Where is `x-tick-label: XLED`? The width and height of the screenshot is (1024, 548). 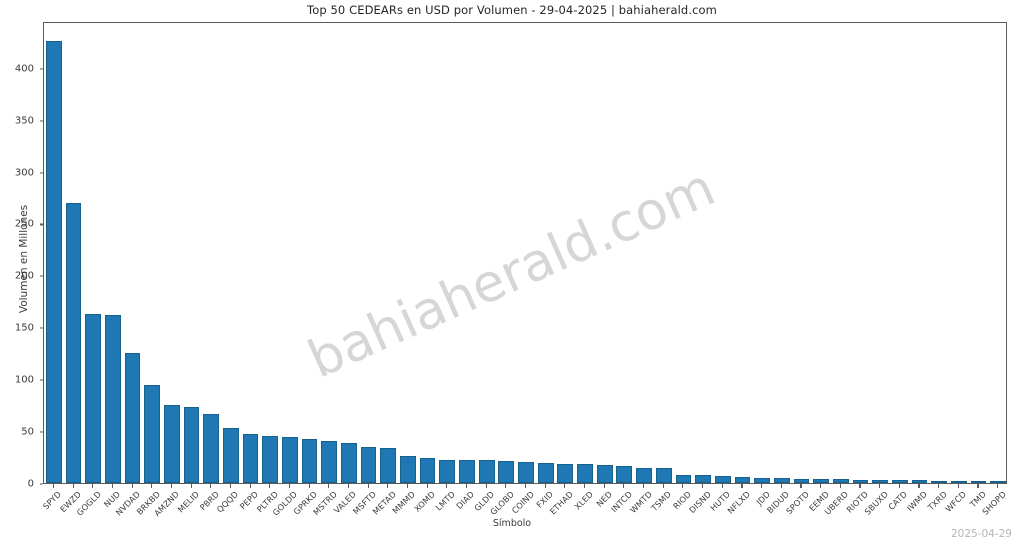 x-tick-label: XLED is located at coordinates (583, 500).